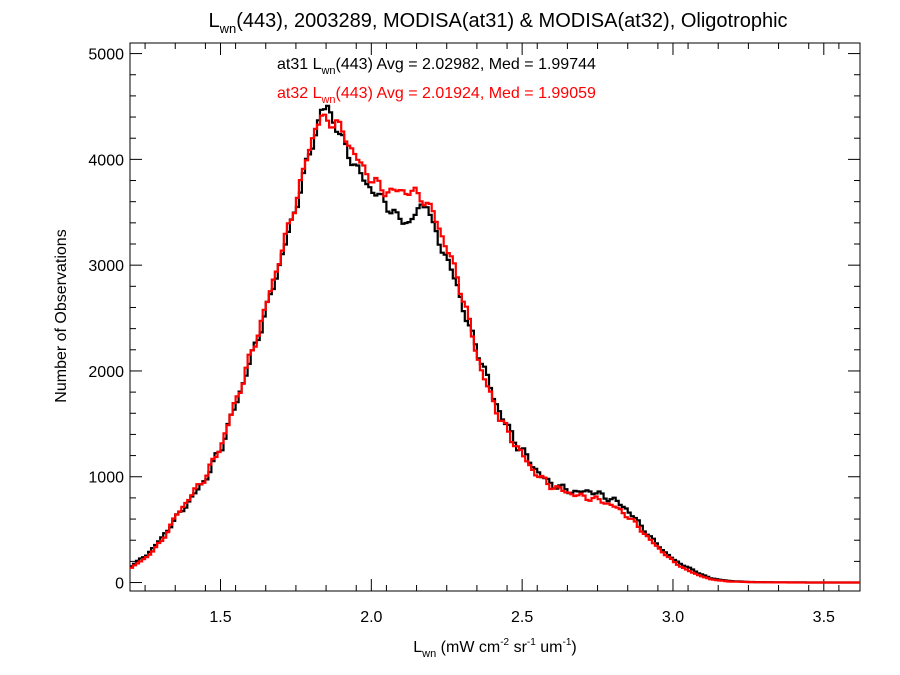  I want to click on x-tick-label: 2.5, so click(522, 617).